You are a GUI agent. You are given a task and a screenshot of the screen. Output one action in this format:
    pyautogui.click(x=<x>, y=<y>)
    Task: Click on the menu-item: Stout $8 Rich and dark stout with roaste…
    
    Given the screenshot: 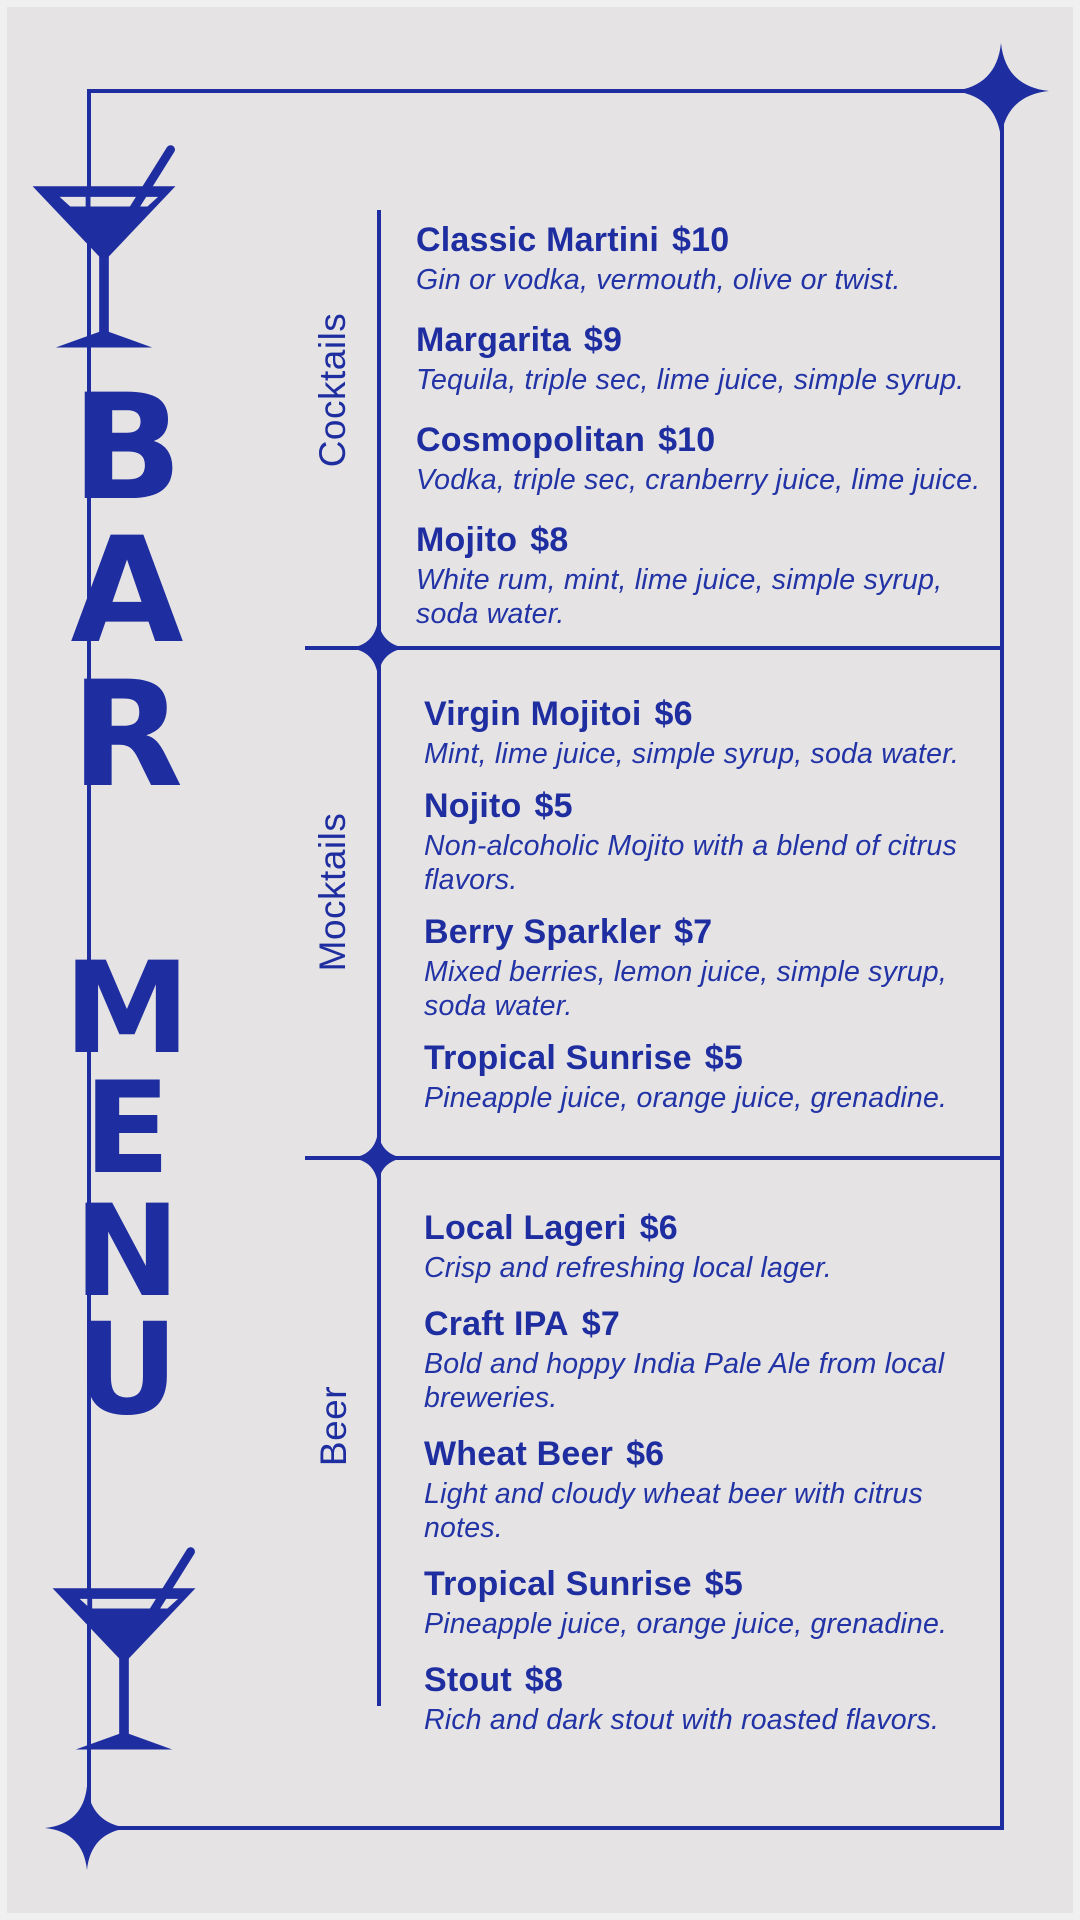 What is the action you would take?
    pyautogui.click(x=724, y=1699)
    